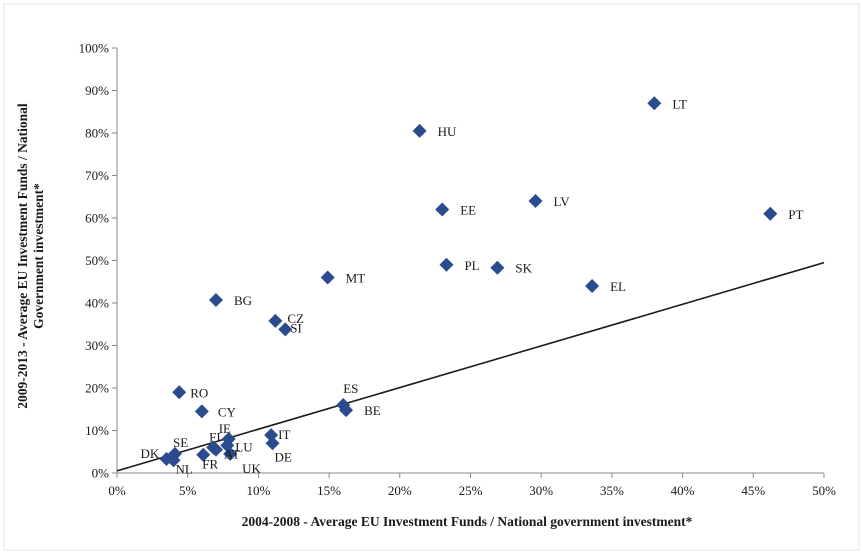 The image size is (863, 554). I want to click on y-tick-label: 60%, so click(97, 218).